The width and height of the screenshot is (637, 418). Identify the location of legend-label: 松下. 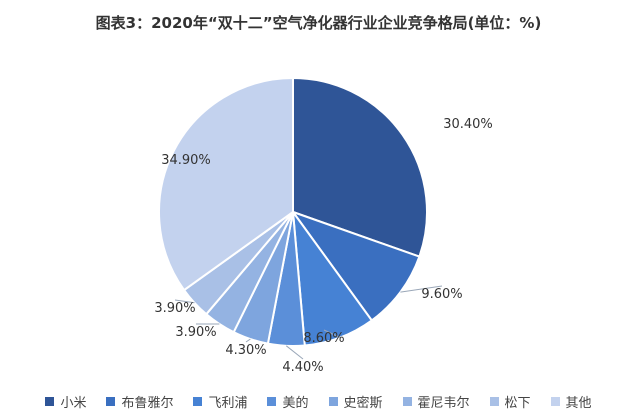
(517, 403).